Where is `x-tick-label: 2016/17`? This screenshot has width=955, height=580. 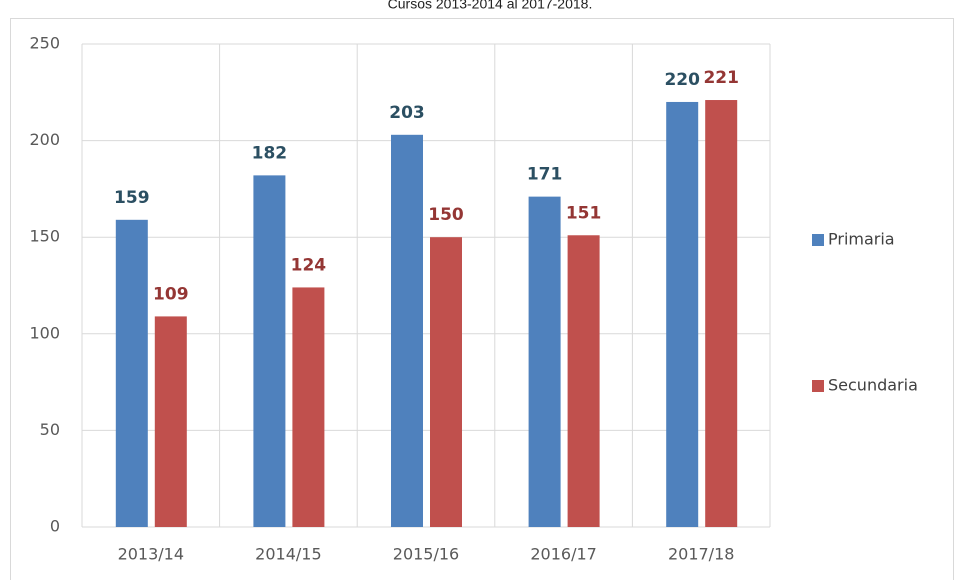 x-tick-label: 2016/17 is located at coordinates (563, 554).